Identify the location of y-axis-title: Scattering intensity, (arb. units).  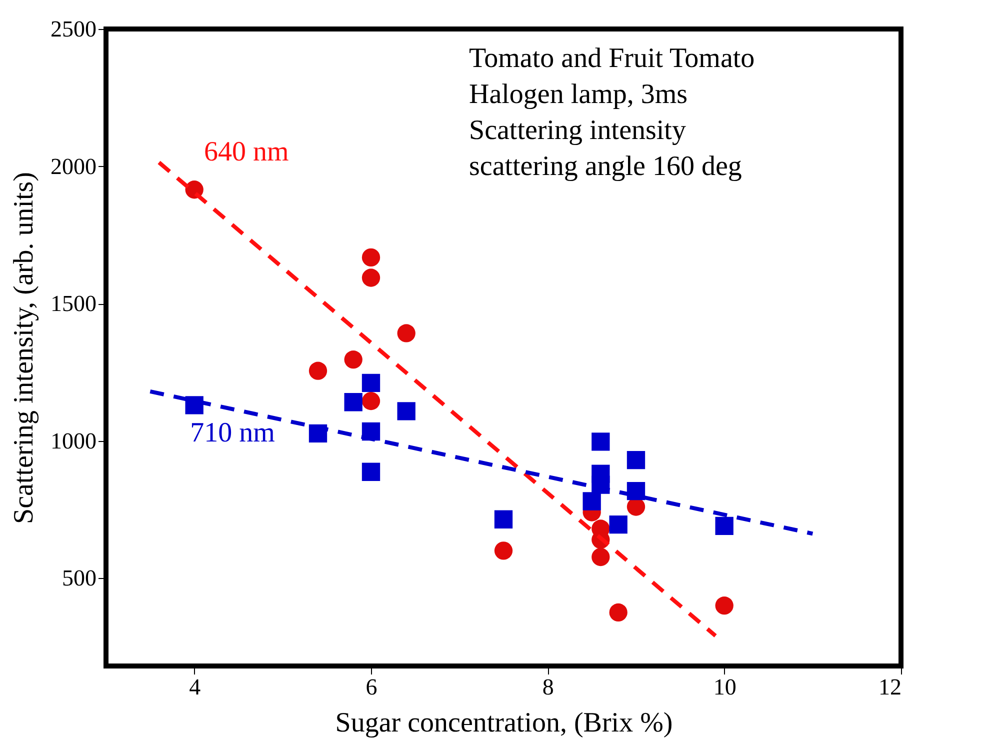
(24, 348).